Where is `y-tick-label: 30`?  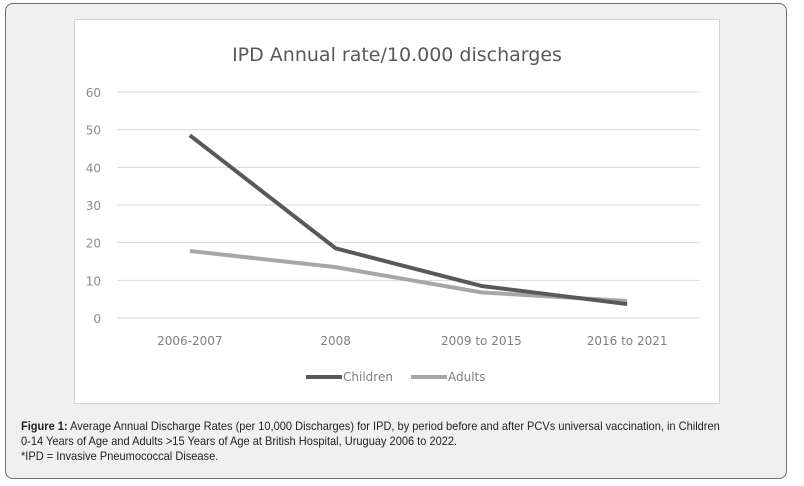 y-tick-label: 30 is located at coordinates (93, 206).